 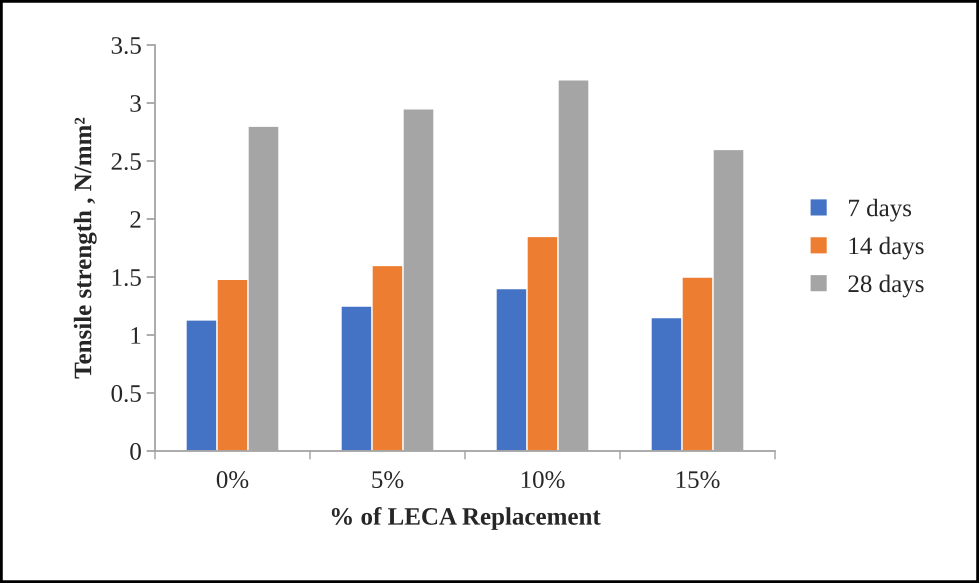 I want to click on x-tick-label: 10%, so click(x=543, y=479).